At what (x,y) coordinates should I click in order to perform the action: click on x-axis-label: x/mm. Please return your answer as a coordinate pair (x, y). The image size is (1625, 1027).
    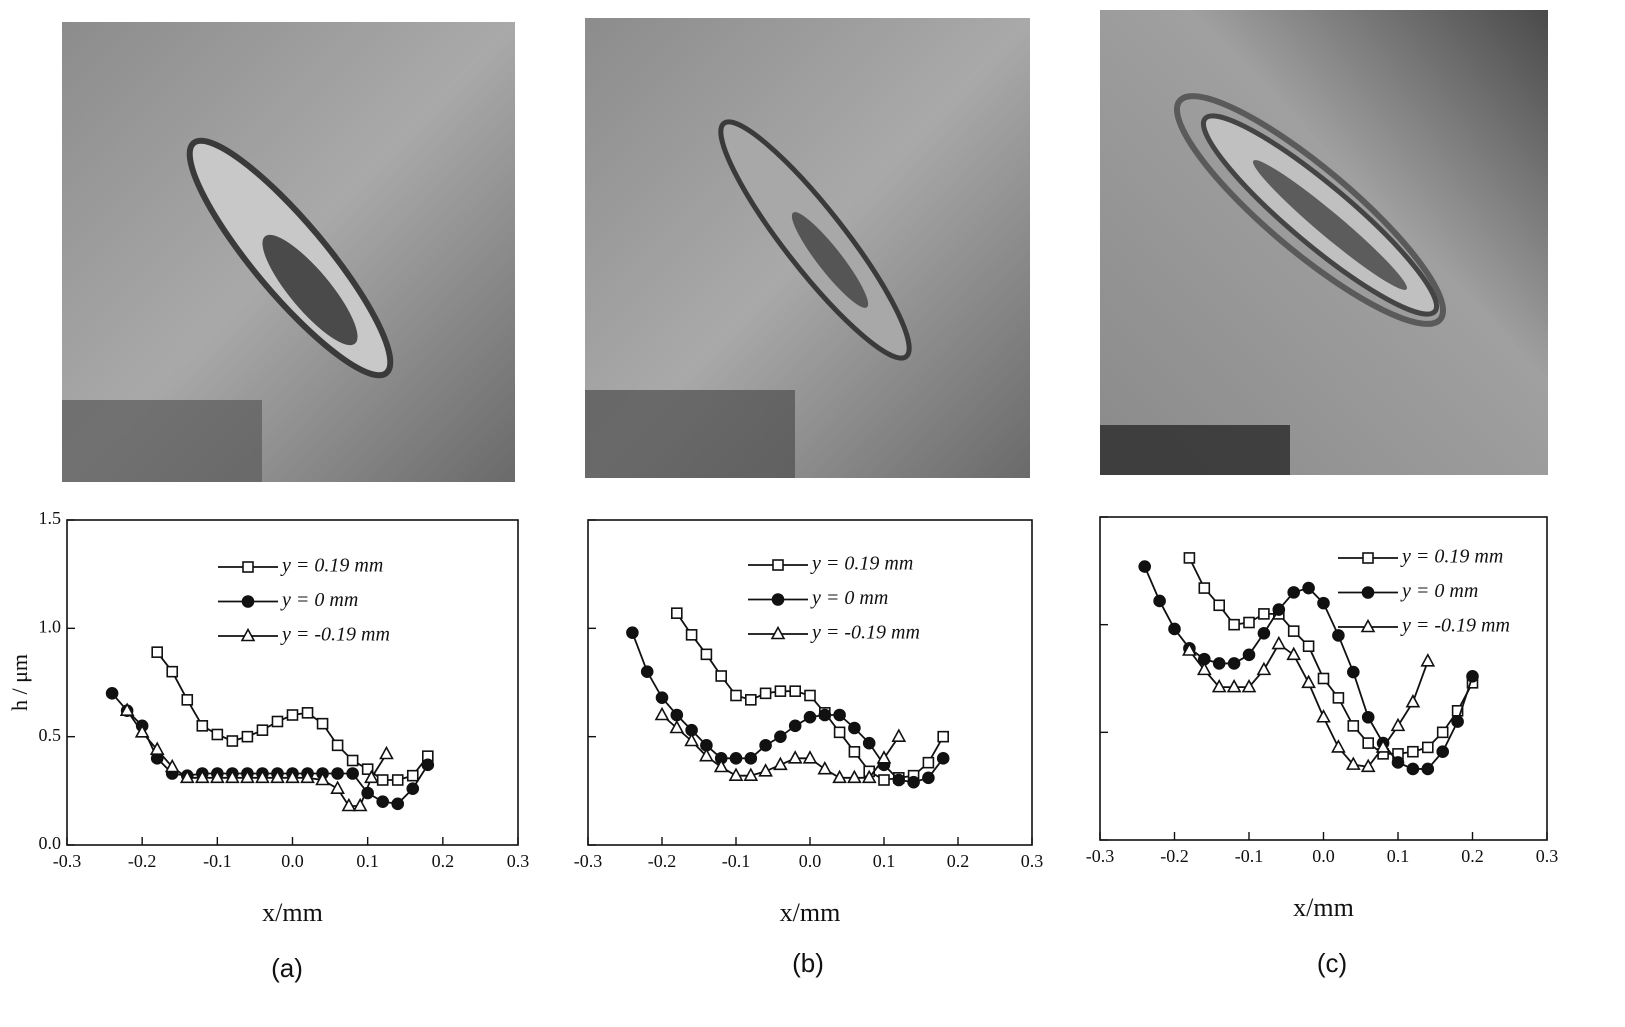
    Looking at the image, I should click on (292, 912).